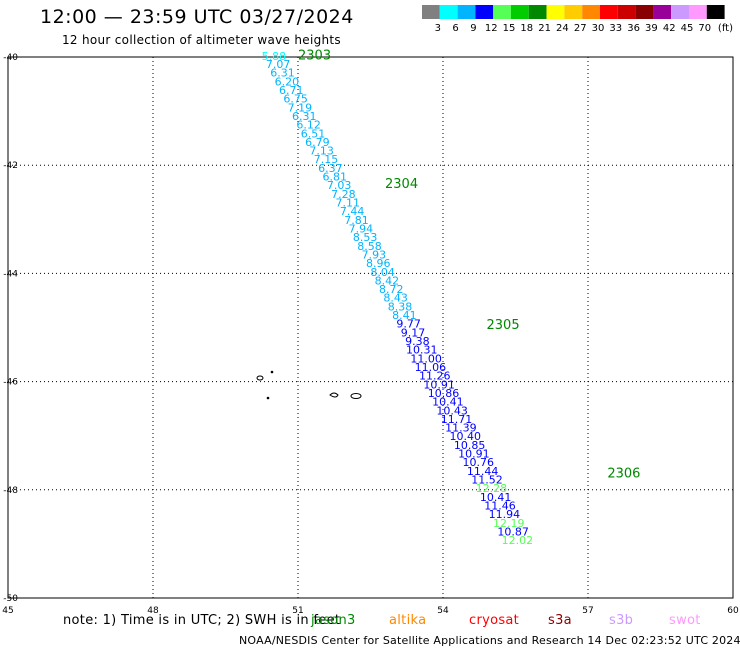 The image size is (740, 650). Describe the element at coordinates (382, 272) in the screenshot. I see `swh-value: 8.04` at that location.